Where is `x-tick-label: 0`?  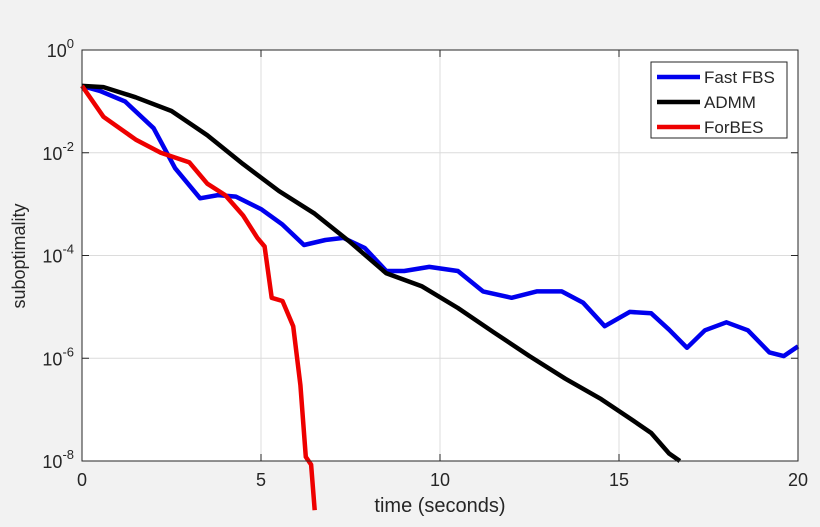
x-tick-label: 0 is located at coordinates (82, 480).